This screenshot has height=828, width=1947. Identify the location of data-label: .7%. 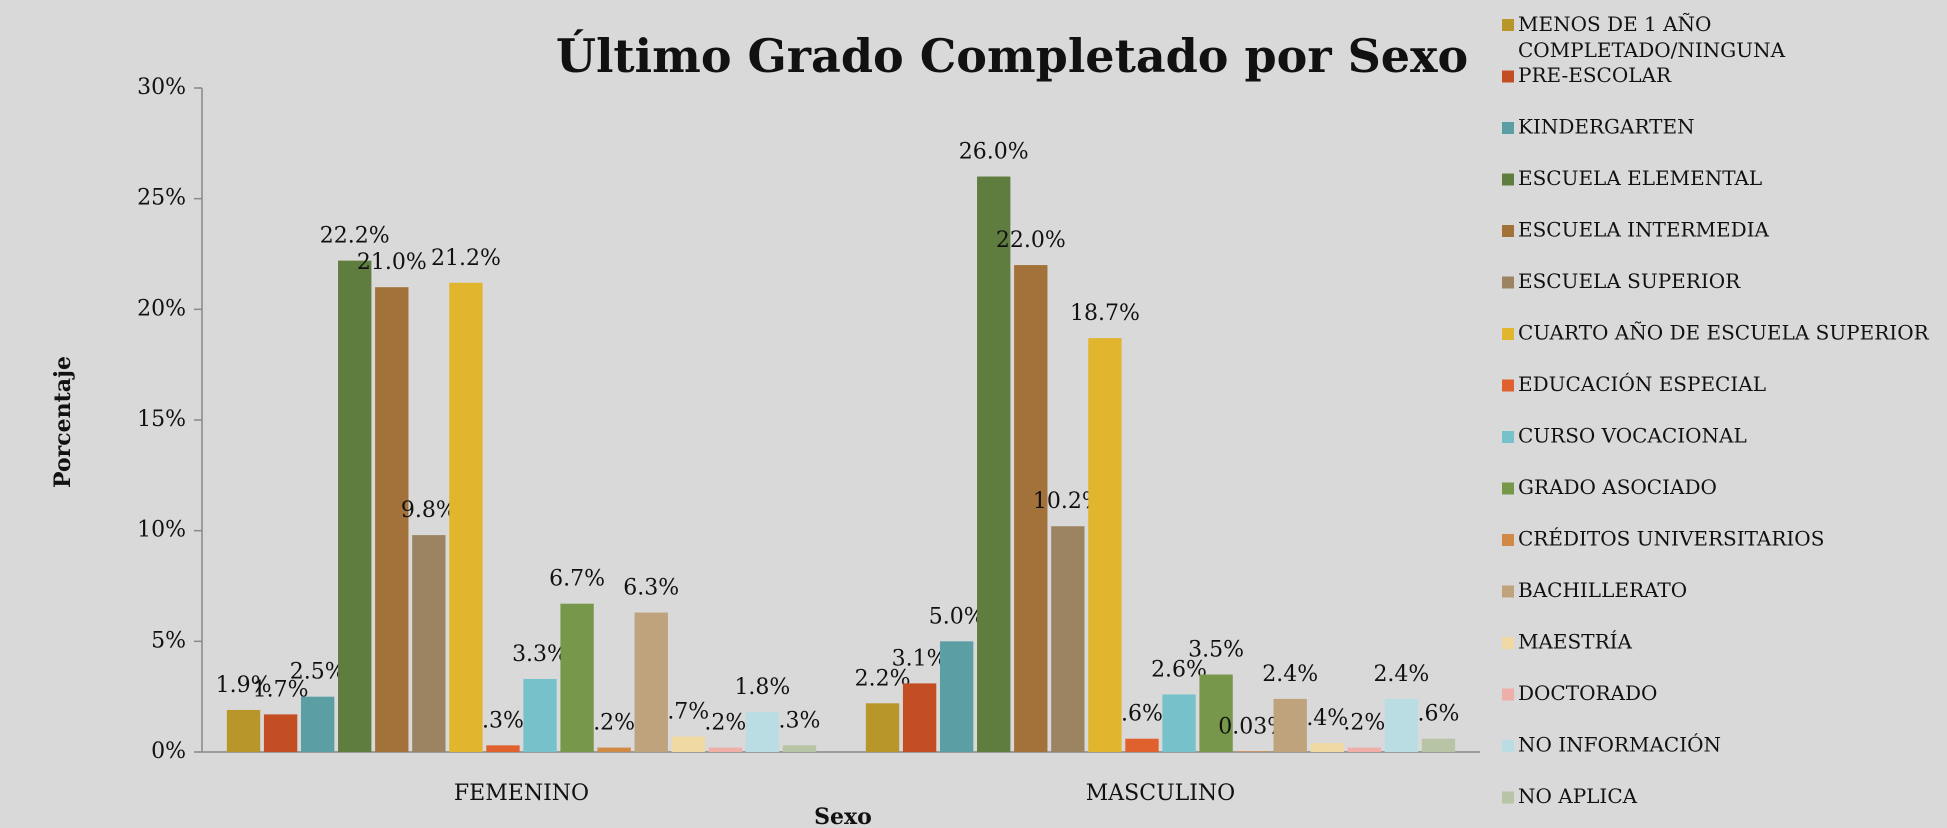
(688, 712).